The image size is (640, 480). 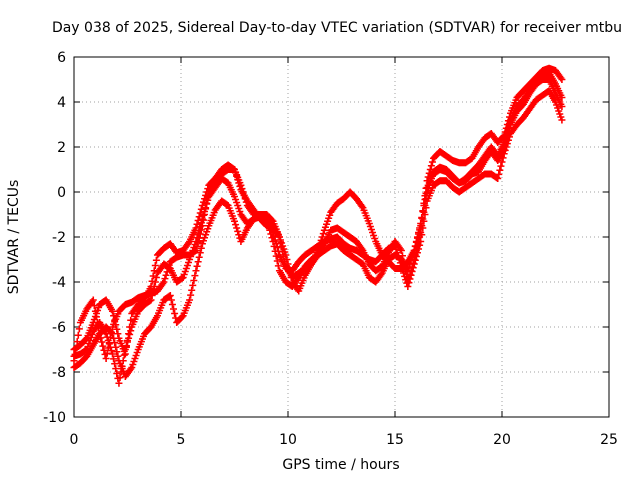 What do you see at coordinates (502, 440) in the screenshot?
I see `x-tick-label: 20` at bounding box center [502, 440].